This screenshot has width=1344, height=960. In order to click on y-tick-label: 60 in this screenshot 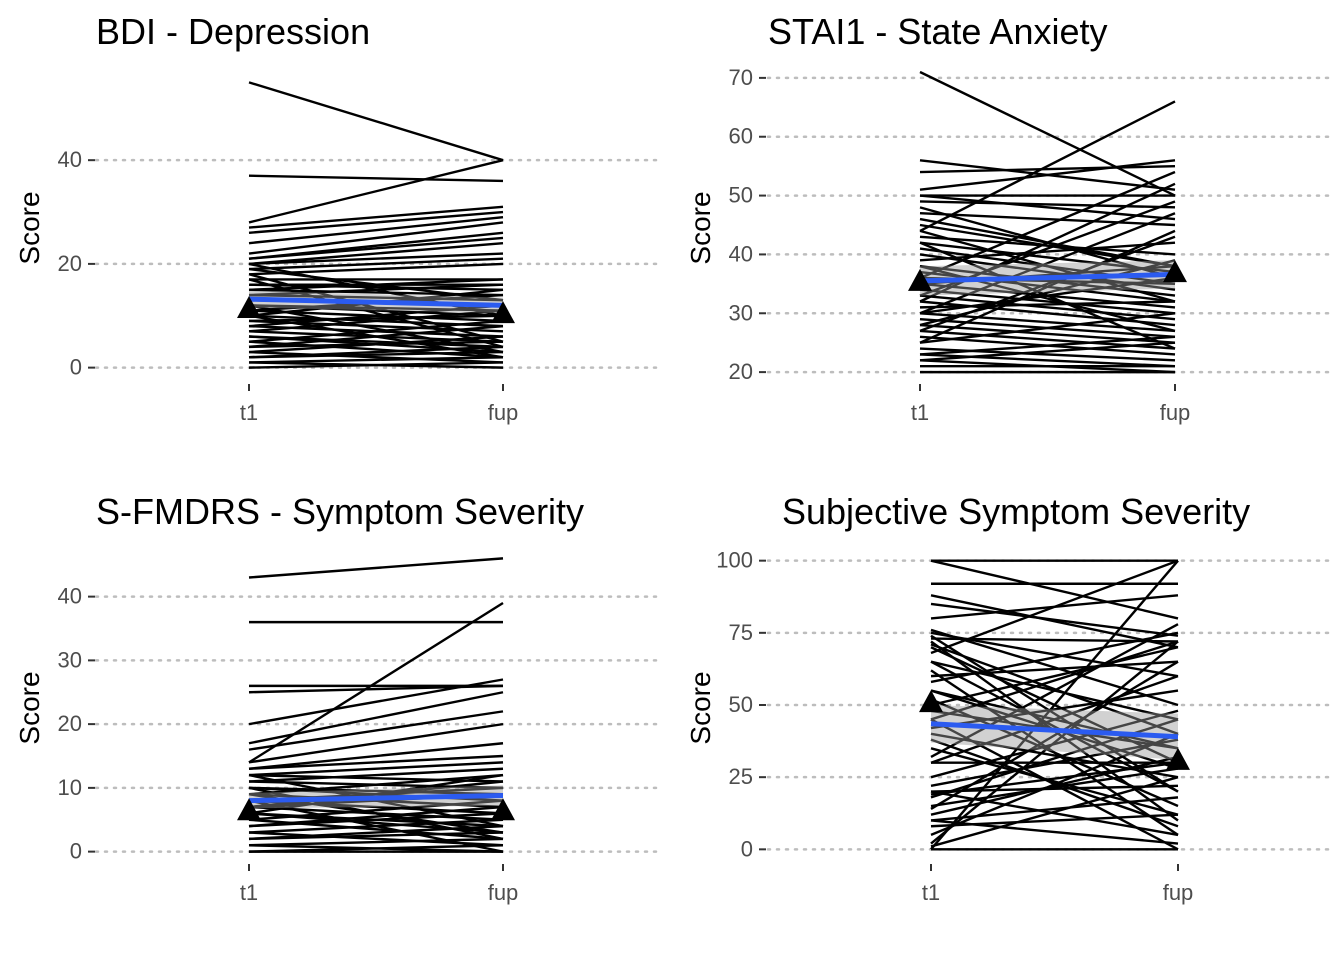, I will do `click(741, 136)`.